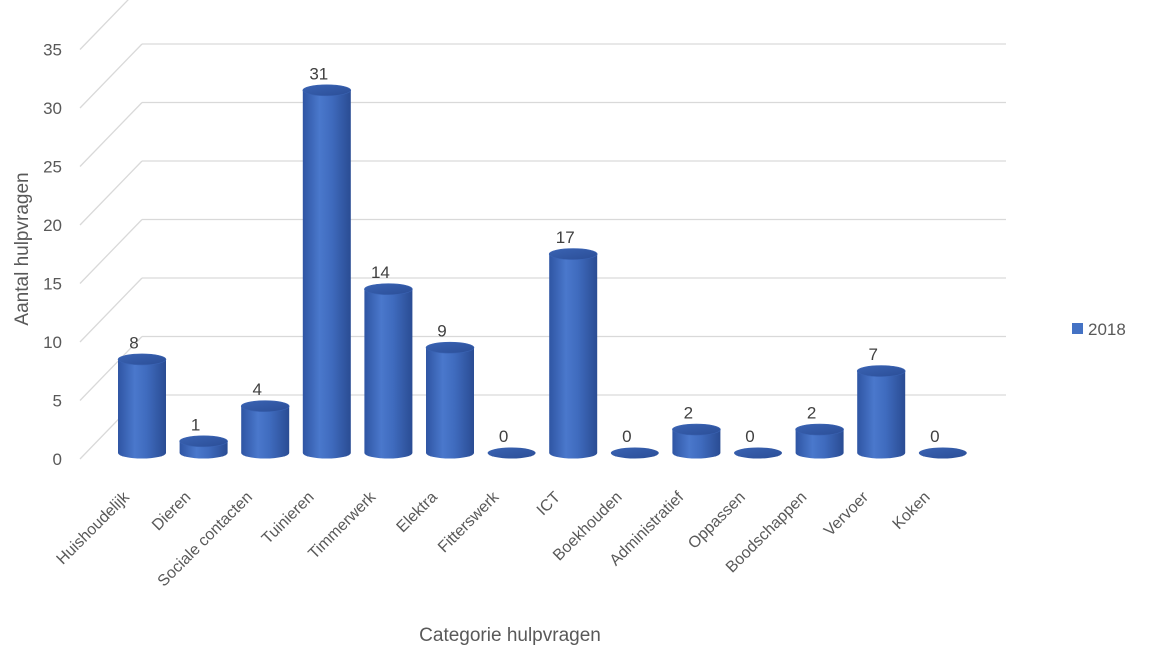 The height and width of the screenshot is (652, 1152). Describe the element at coordinates (342, 525) in the screenshot. I see `x-tick-label: Timmerwerk` at that location.